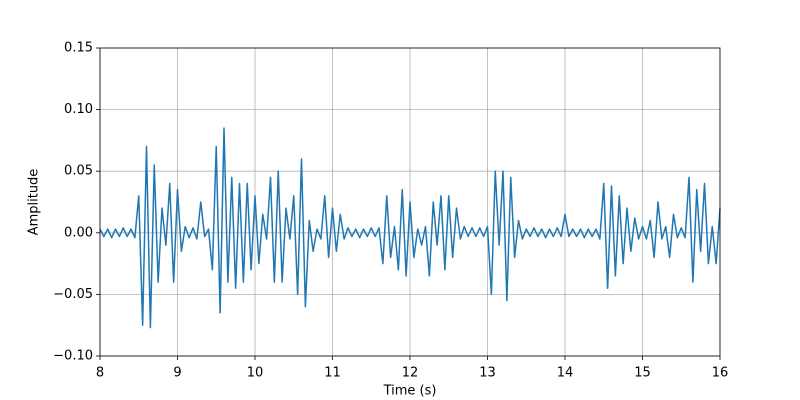 The height and width of the screenshot is (400, 800). I want to click on y-tick-label: 0.10, so click(78, 109).